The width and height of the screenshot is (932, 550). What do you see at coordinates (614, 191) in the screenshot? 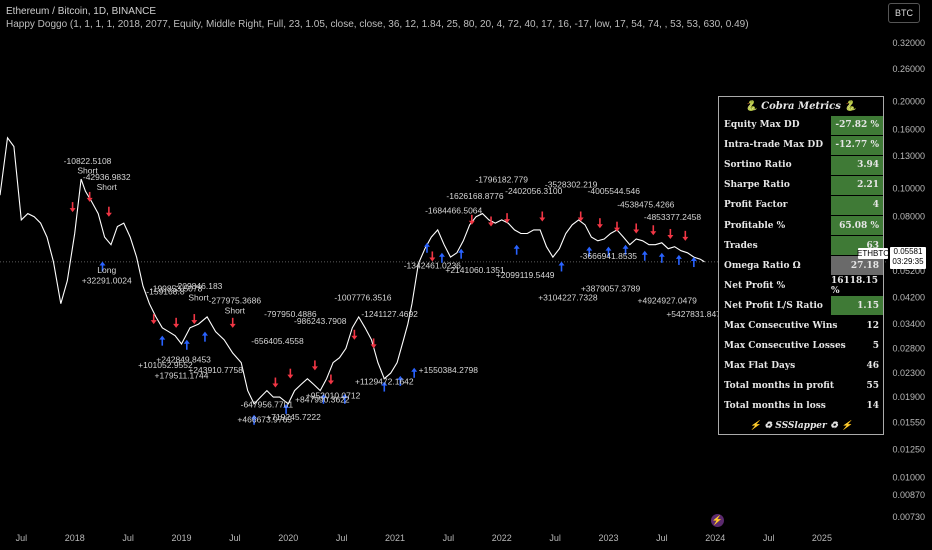
I see `trade-pnl-label: -4005544.546` at bounding box center [614, 191].